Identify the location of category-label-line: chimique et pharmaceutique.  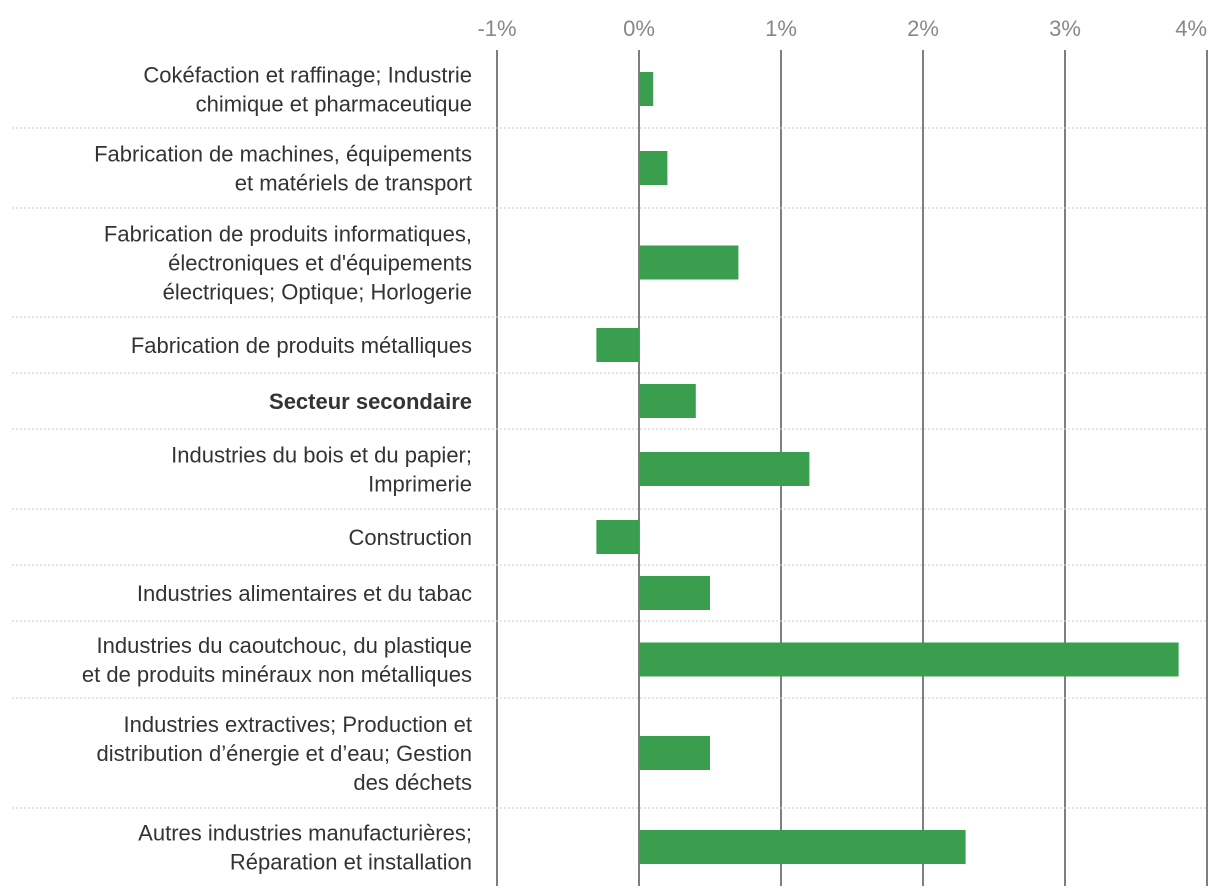
(334, 104).